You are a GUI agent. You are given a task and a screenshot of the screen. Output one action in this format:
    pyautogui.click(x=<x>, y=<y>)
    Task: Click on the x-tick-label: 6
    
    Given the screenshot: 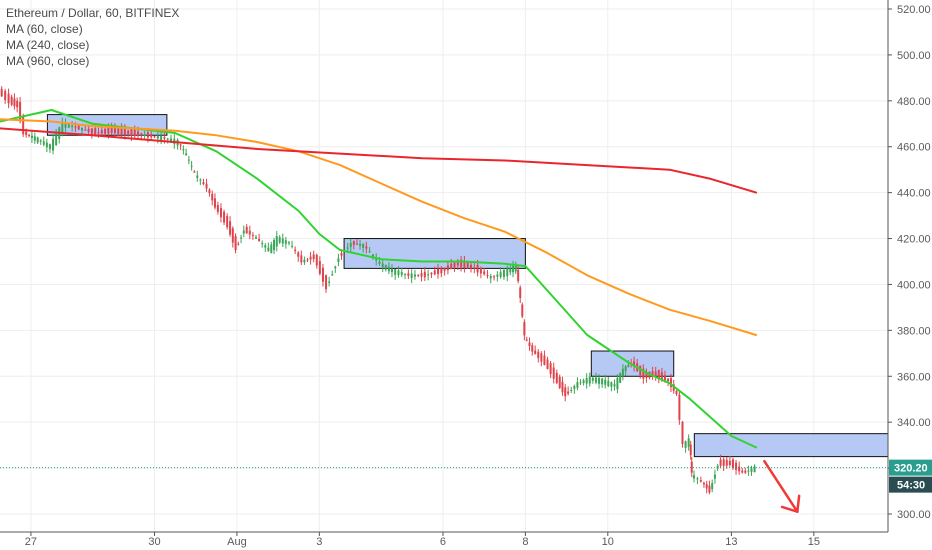 What is the action you would take?
    pyautogui.click(x=443, y=542)
    